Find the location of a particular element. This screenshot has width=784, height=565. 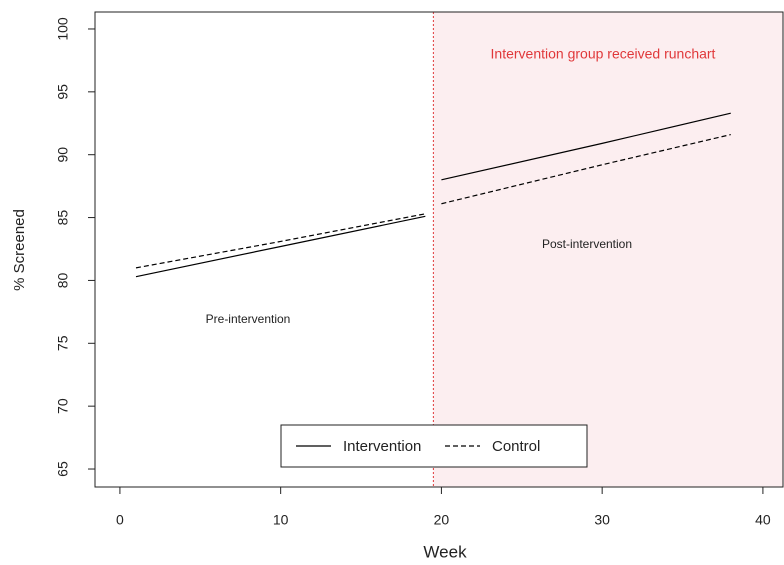

y-tick-label: 100 is located at coordinates (63, 29).